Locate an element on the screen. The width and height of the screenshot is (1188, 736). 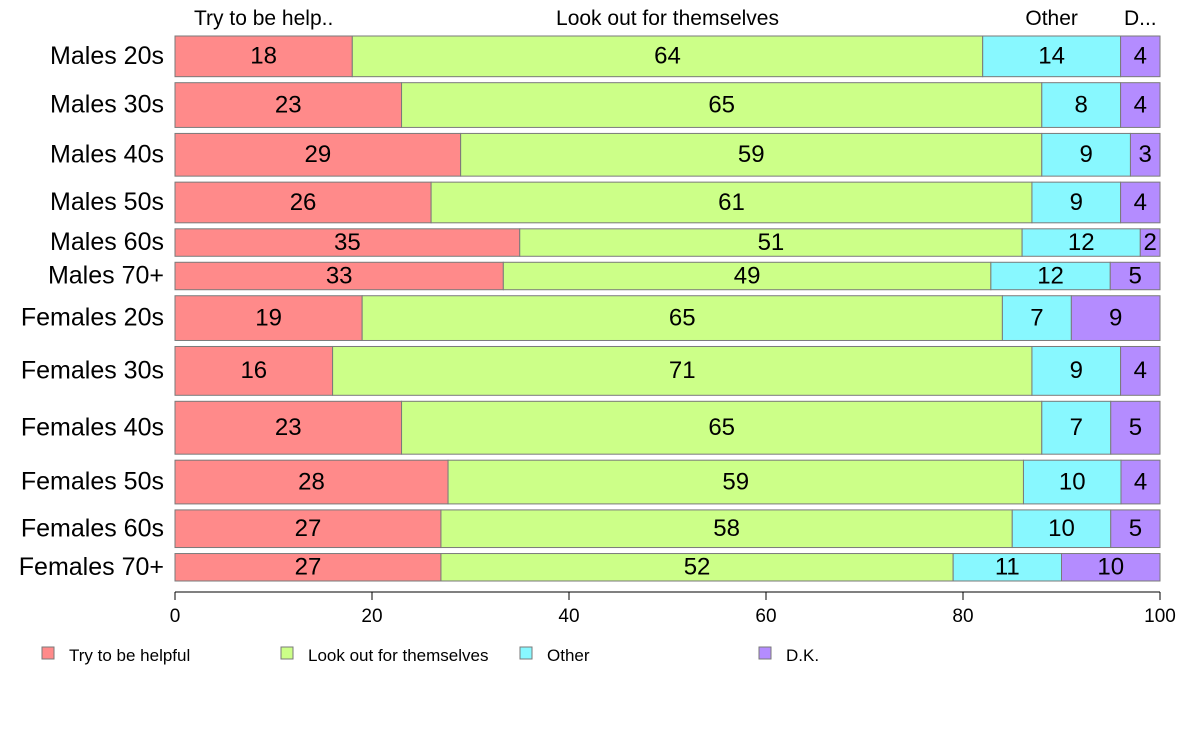
data-label: 28 is located at coordinates (311, 481).